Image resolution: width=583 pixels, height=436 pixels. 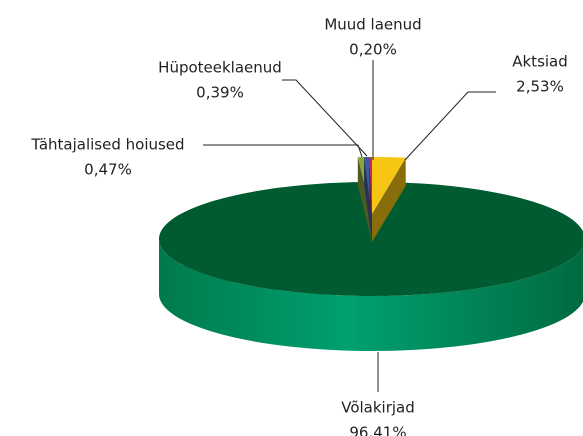 What do you see at coordinates (220, 68) in the screenshot?
I see `category-label: Hüpoteeklaenud` at bounding box center [220, 68].